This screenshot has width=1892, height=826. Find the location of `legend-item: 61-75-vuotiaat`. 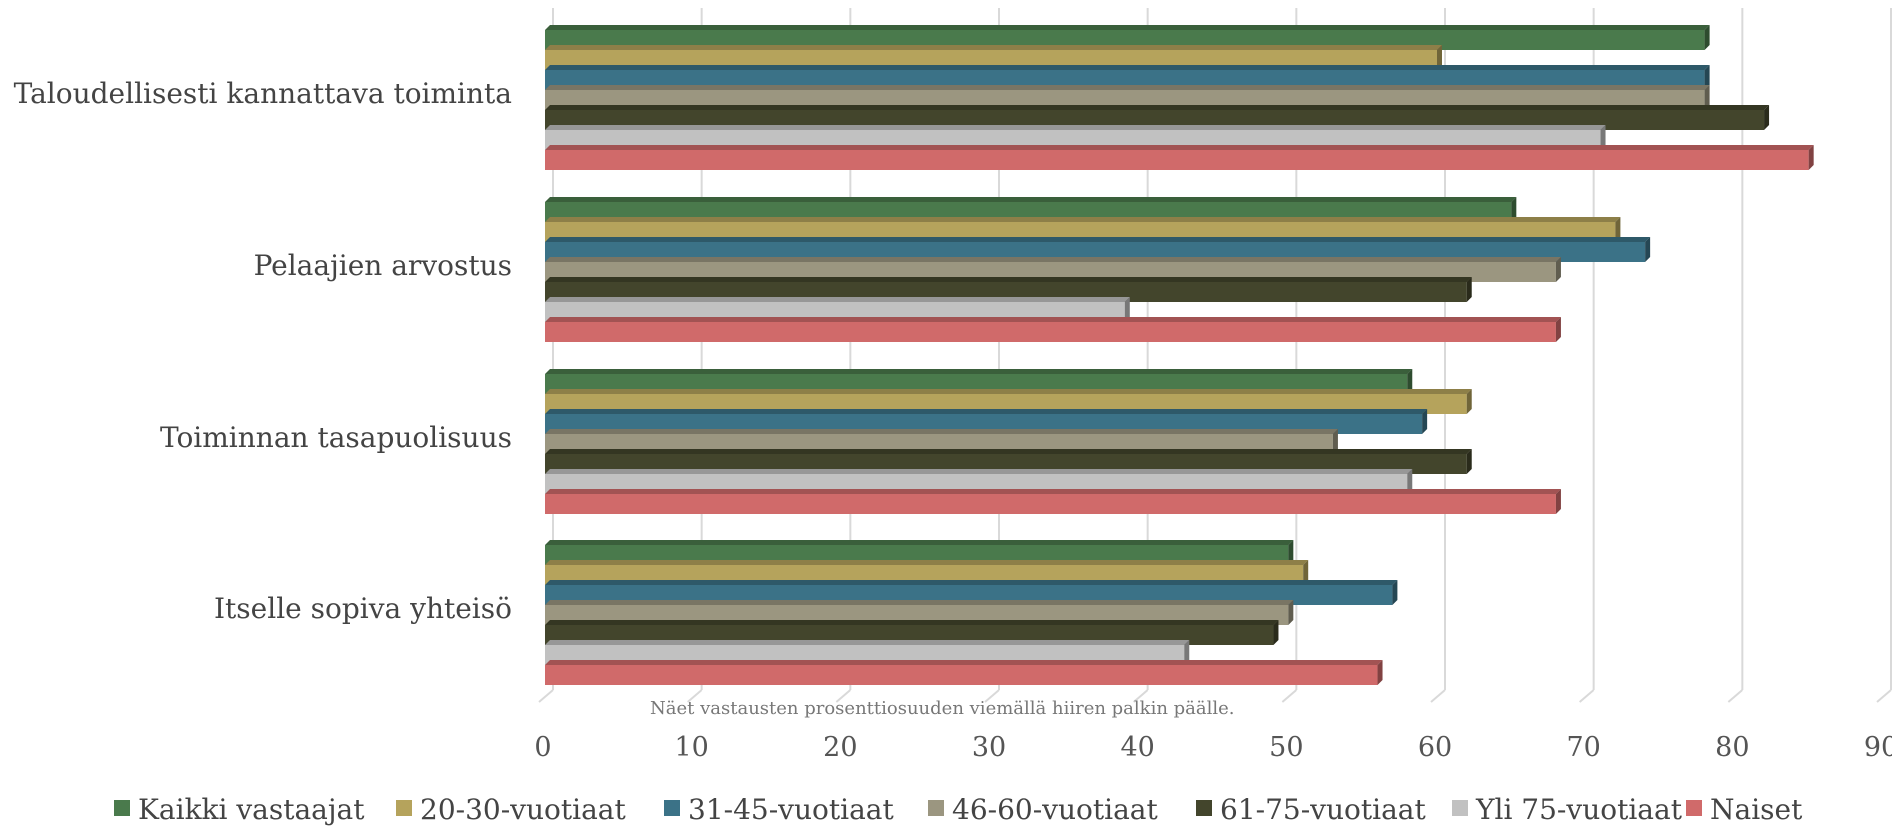

legend-item: 61-75-vuotiaat is located at coordinates (1311, 809).